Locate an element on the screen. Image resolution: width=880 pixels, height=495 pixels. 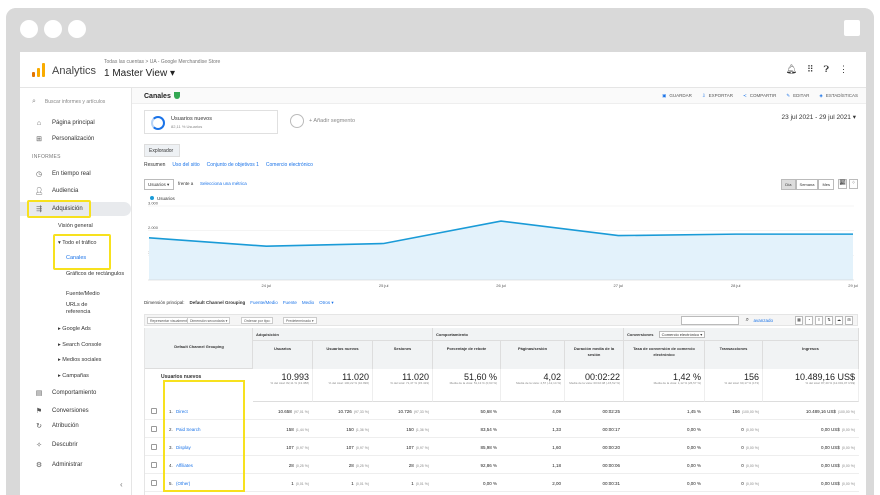
cell-revenue: 0,00 US$ (0,00 %) is located at coordinates (809, 429).